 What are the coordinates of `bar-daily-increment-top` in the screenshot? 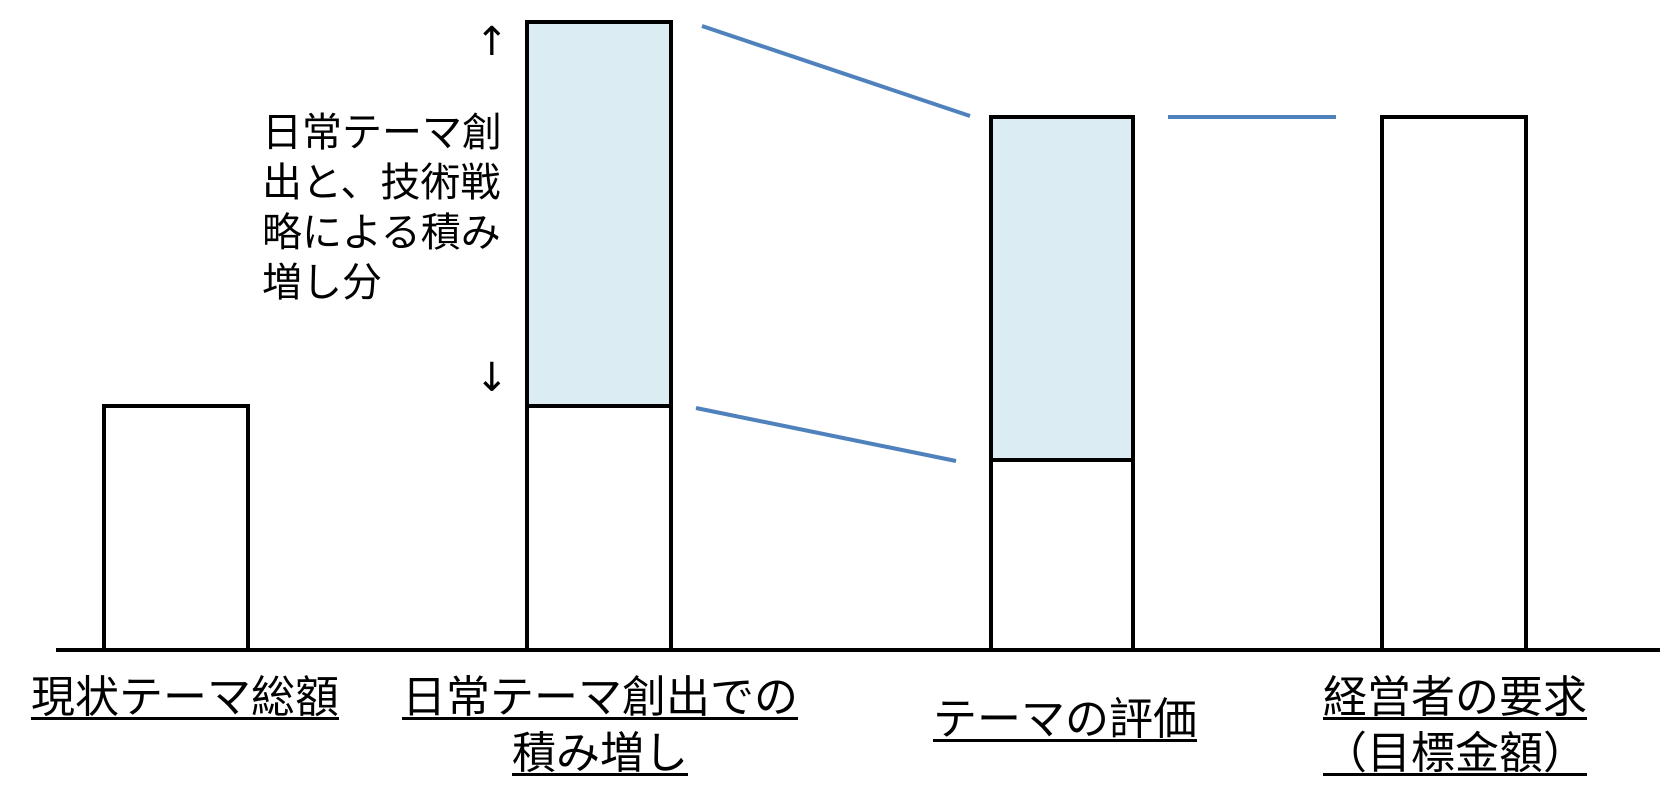 It's located at (599, 214).